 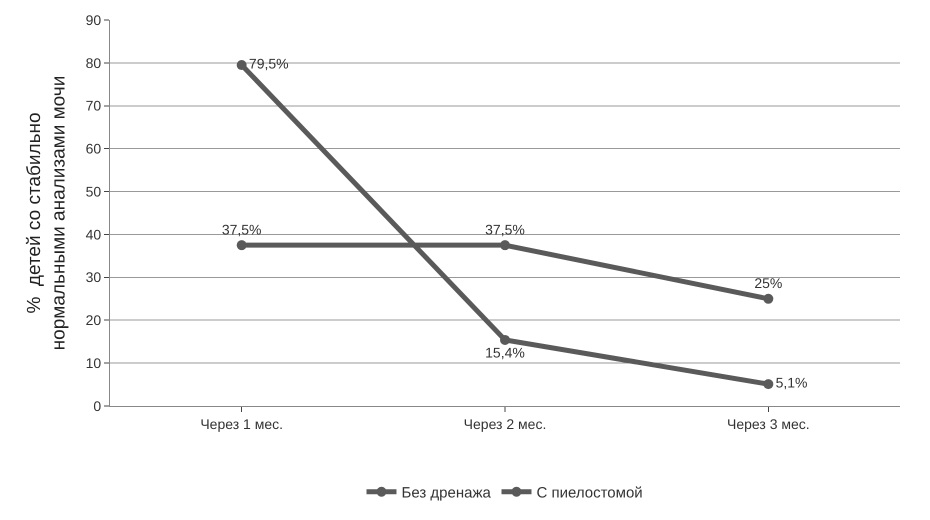 What do you see at coordinates (242, 424) in the screenshot?
I see `x-tick-label: Через 1 мес.` at bounding box center [242, 424].